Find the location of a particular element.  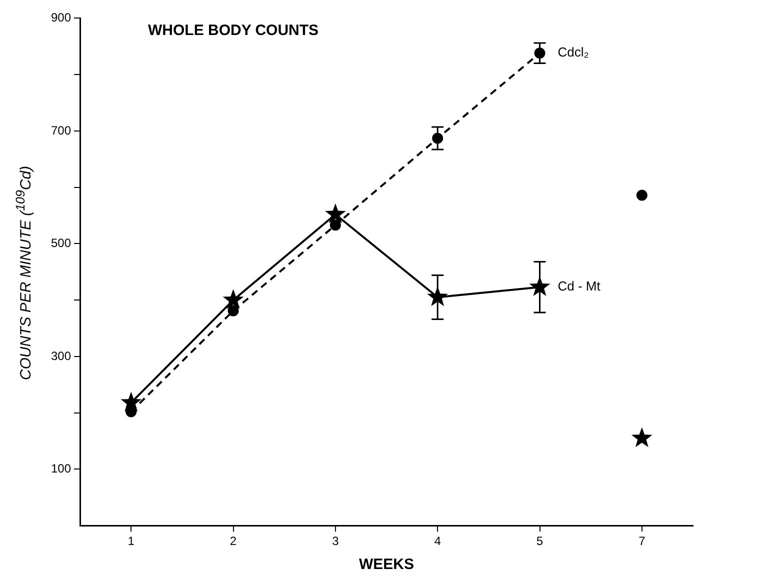

chart-title: WHOLE BODY COUNTS is located at coordinates (233, 30).